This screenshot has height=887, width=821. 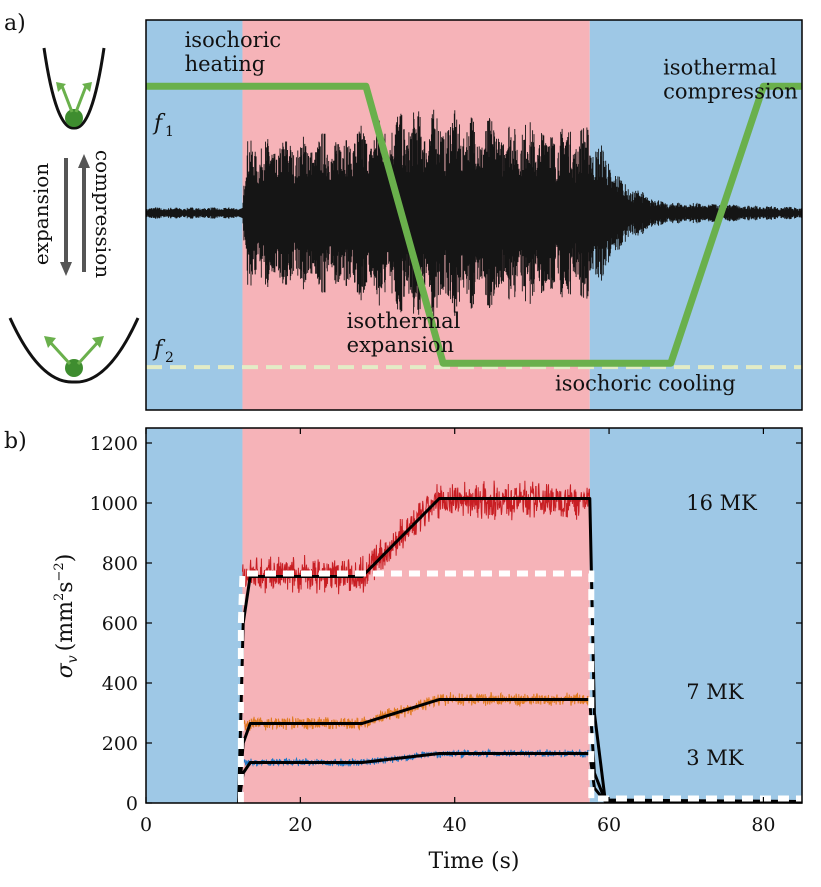 I want to click on y-tick-label: 1000, so click(x=114, y=504).